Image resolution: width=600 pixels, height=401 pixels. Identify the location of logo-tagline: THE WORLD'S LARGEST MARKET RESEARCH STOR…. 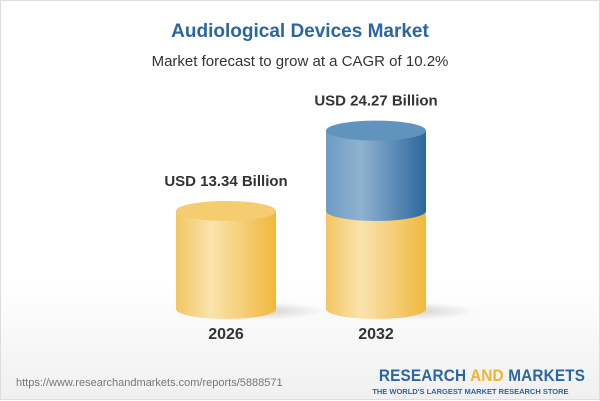
(470, 391).